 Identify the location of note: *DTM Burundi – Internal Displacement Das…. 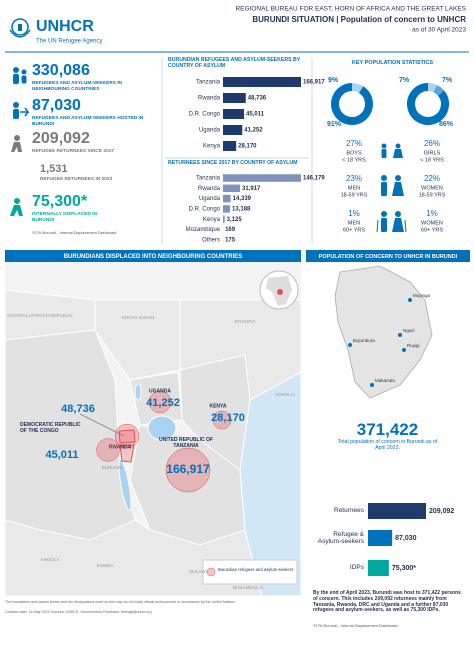
(355, 626).